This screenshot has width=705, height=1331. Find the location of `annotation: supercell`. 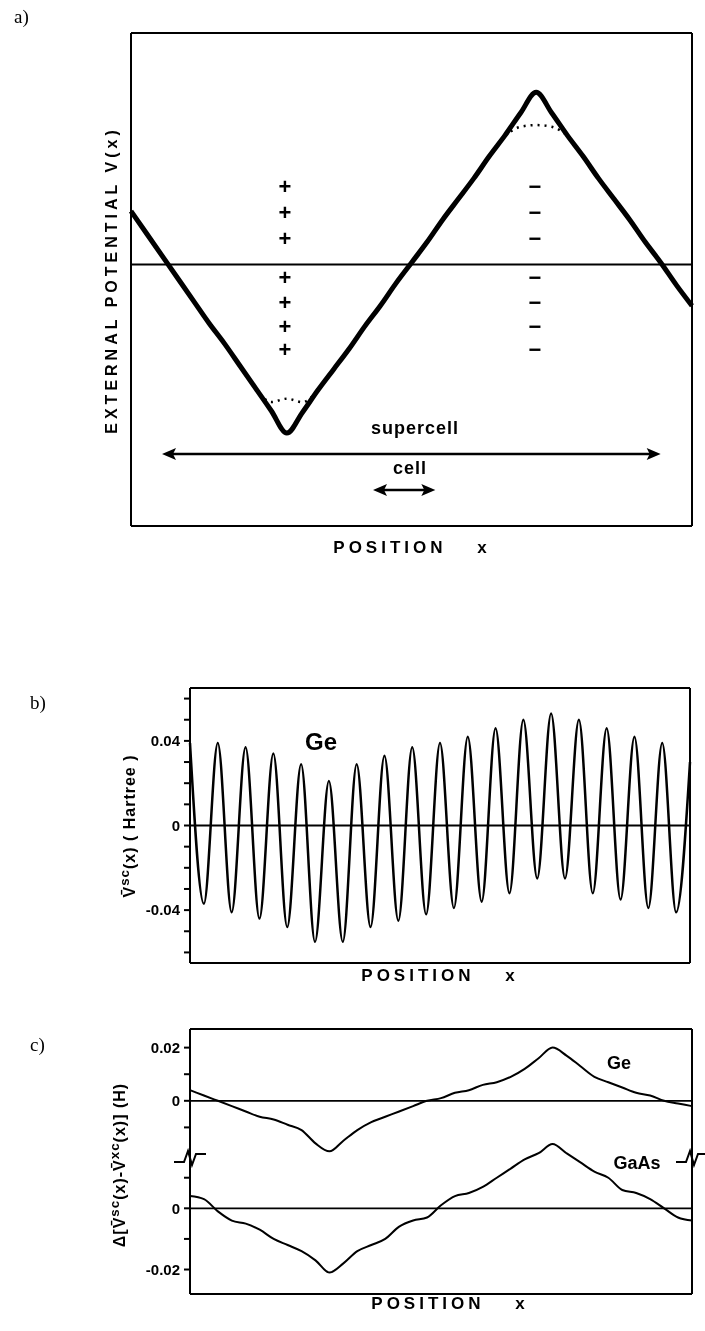

annotation: supercell is located at coordinates (415, 428).